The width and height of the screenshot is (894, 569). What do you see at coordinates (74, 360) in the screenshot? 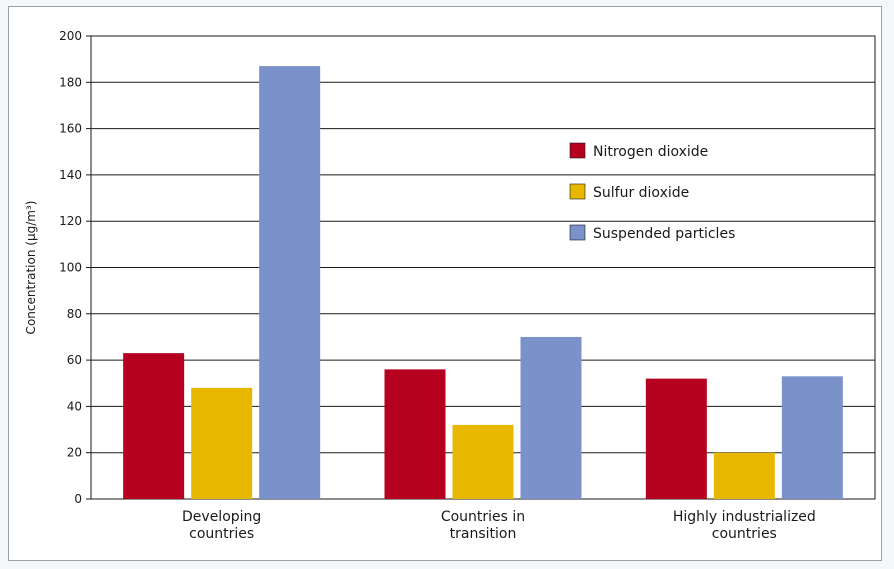
I see `y-tick-label: 60` at bounding box center [74, 360].